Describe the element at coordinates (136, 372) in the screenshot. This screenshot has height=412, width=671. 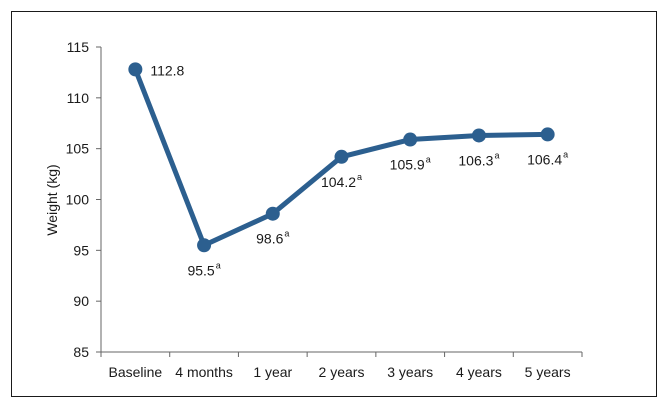
I see `x-tick-label: Baseline` at that location.